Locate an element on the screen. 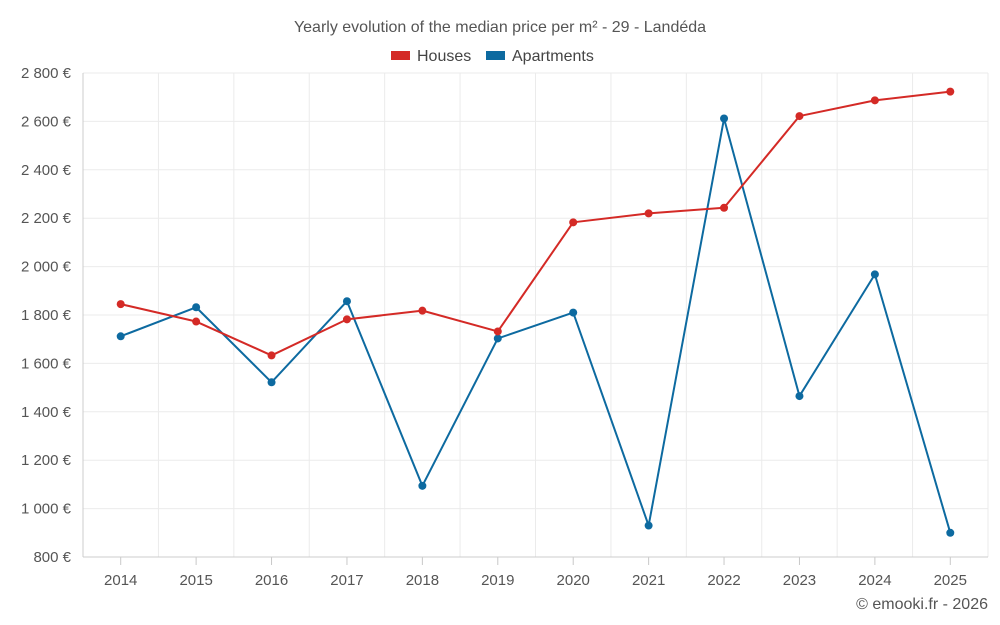 This screenshot has width=1000, height=625. y-tick-label: 1 000 € is located at coordinates (46, 509).